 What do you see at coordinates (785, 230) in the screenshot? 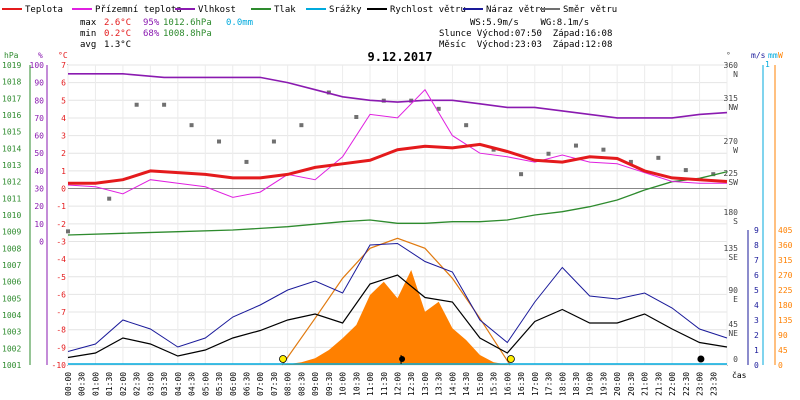
I see `solar-tick-label: 405` at bounding box center [785, 230].